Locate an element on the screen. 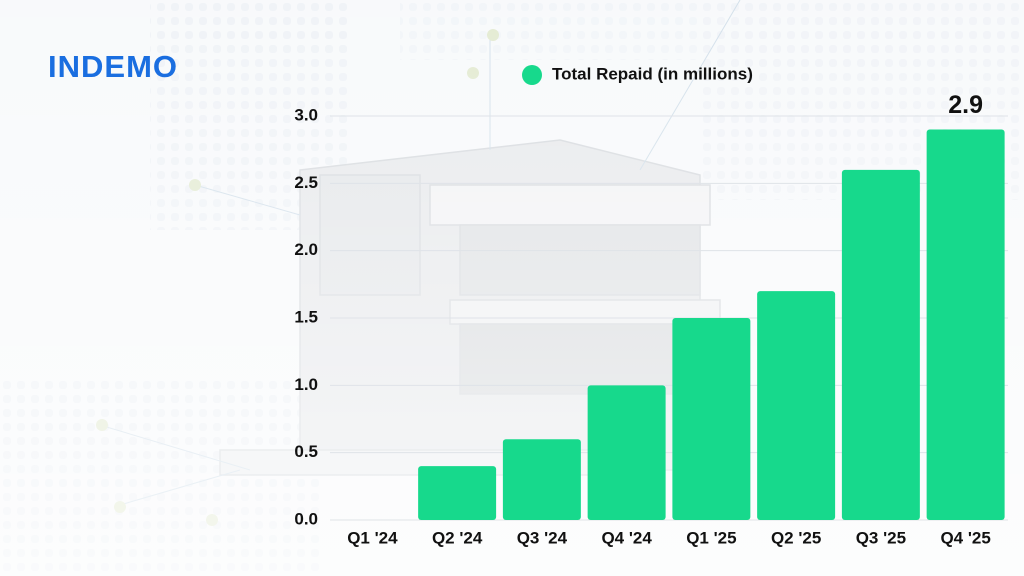 The width and height of the screenshot is (1024, 576). x-tick-label: Q3 '24 is located at coordinates (542, 537).